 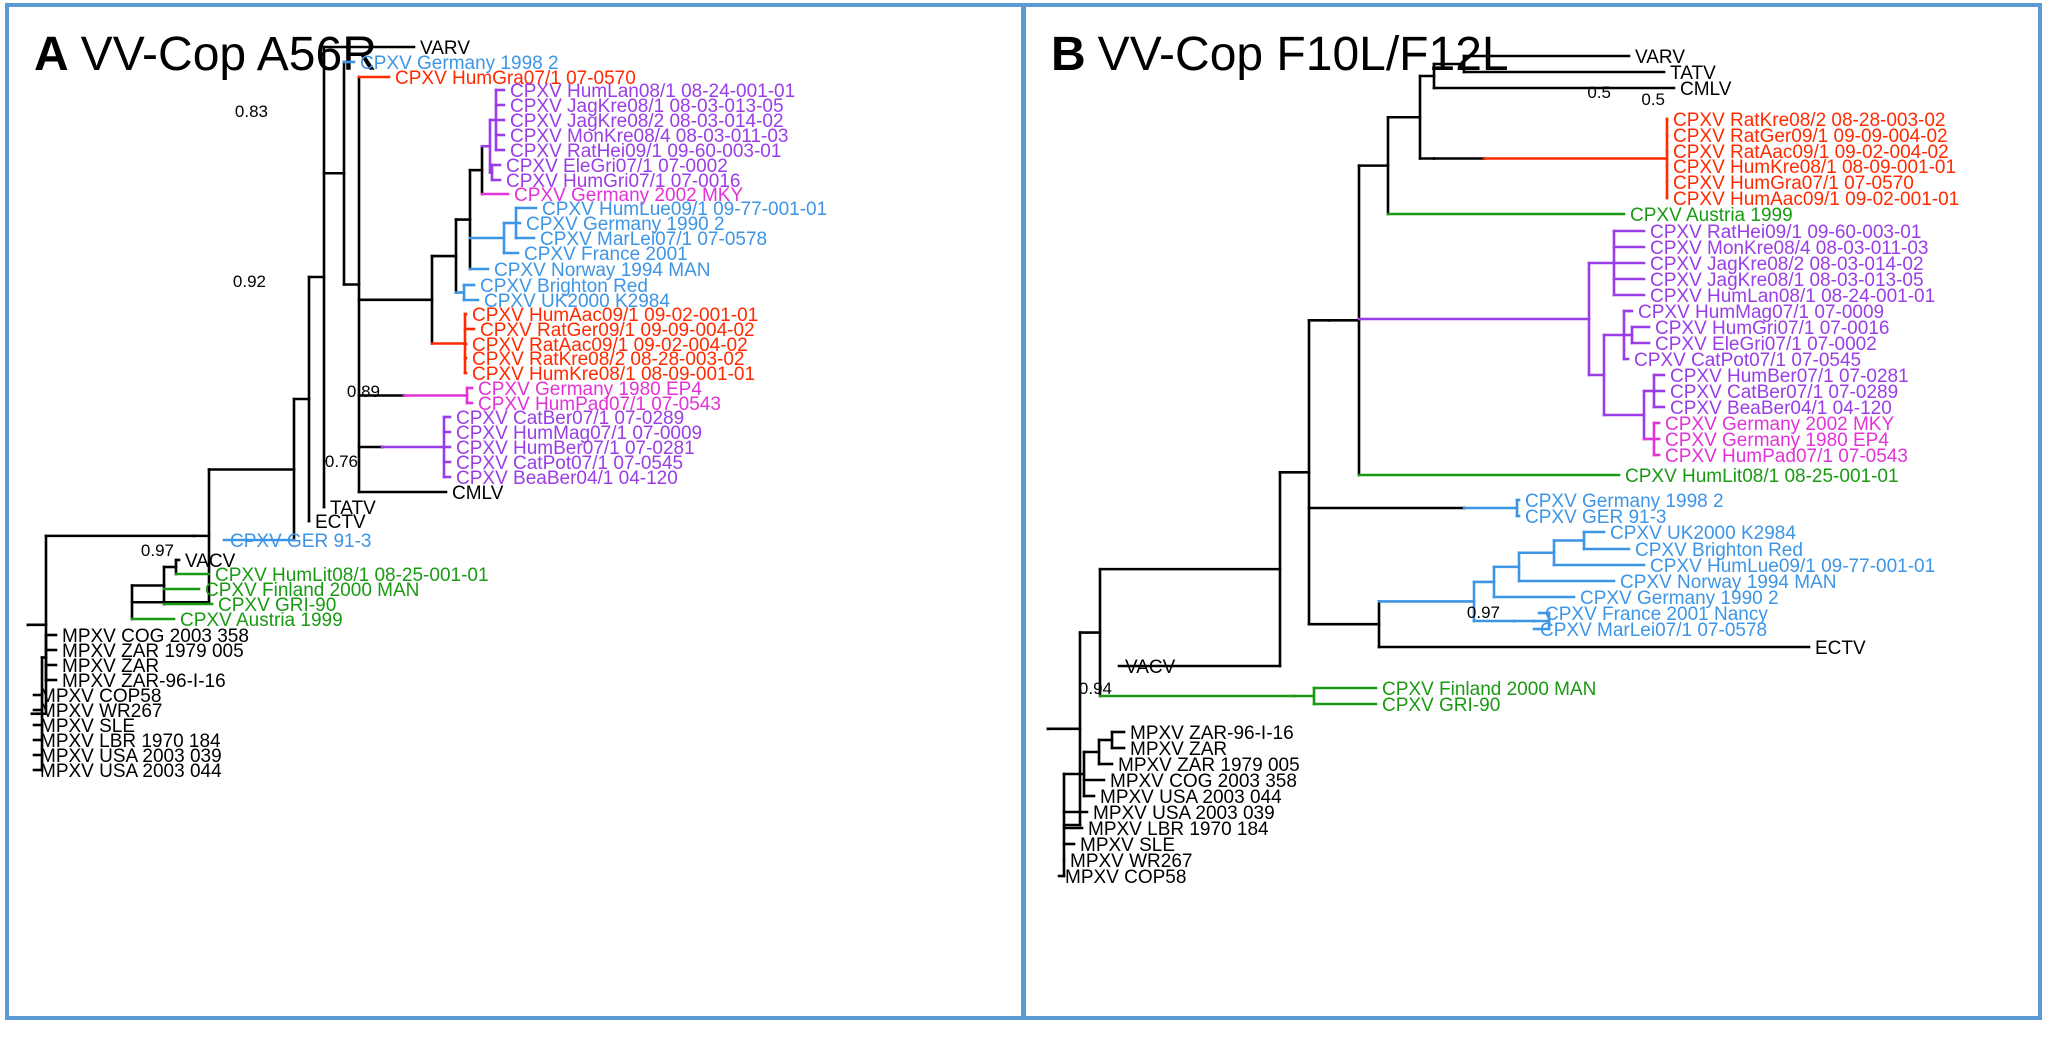 I want to click on panel-b-title-text: VV-Cop F10L/F12L, so click(x=1303, y=54).